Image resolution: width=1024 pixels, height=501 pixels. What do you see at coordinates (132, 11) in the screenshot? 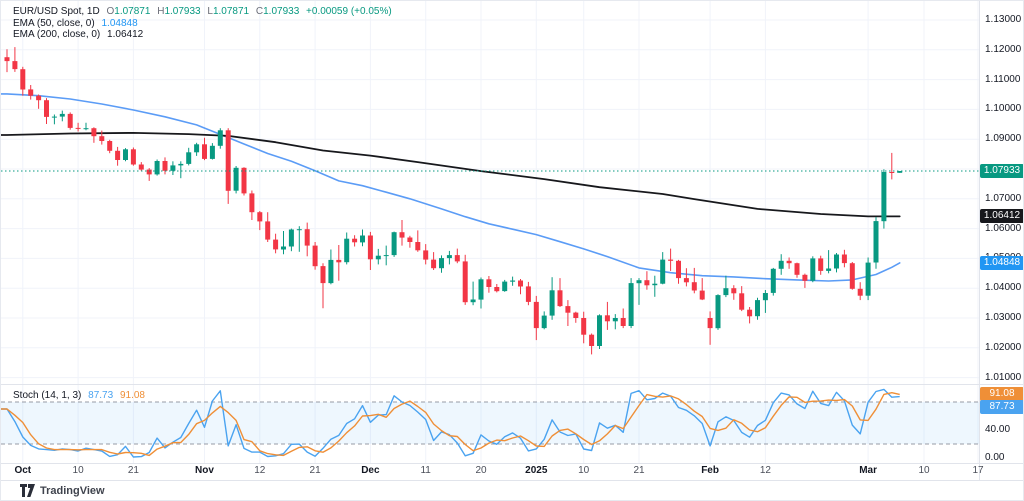
I see `ohlc-open-value: 1.07871` at bounding box center [132, 11].